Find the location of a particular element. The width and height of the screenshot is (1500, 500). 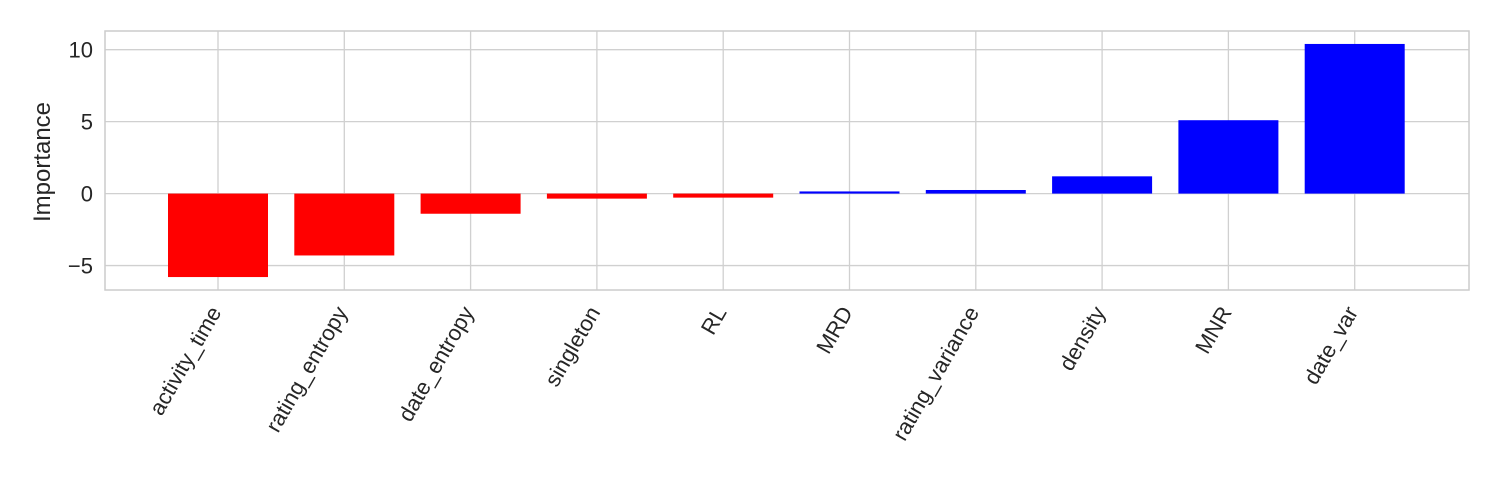

y-tick-labels: −5 0 5 10 is located at coordinates (80, 158).